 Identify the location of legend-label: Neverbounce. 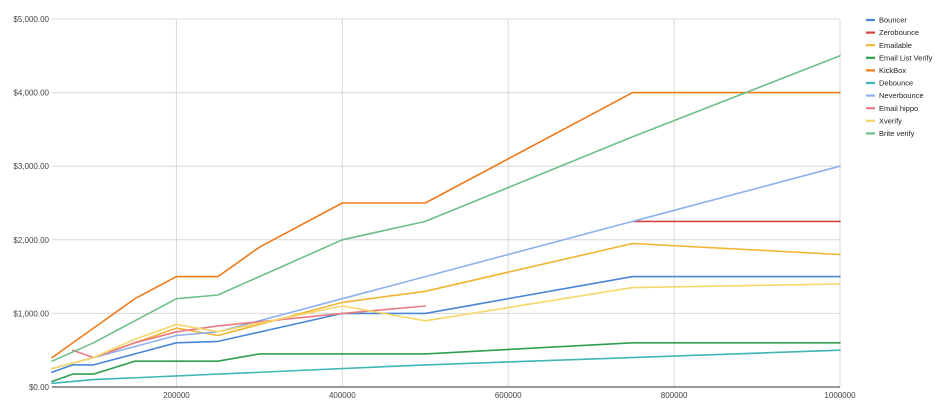
(901, 95).